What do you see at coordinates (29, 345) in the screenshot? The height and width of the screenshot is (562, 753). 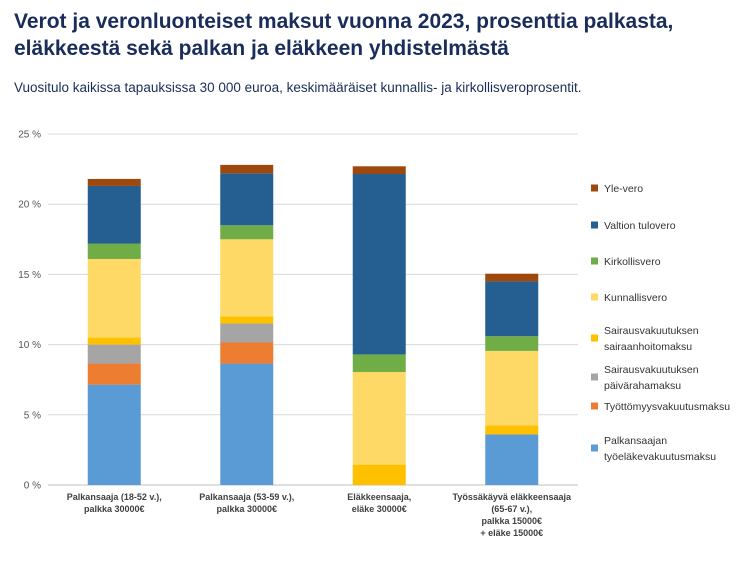 I see `y-tick-label: 10 %` at bounding box center [29, 345].